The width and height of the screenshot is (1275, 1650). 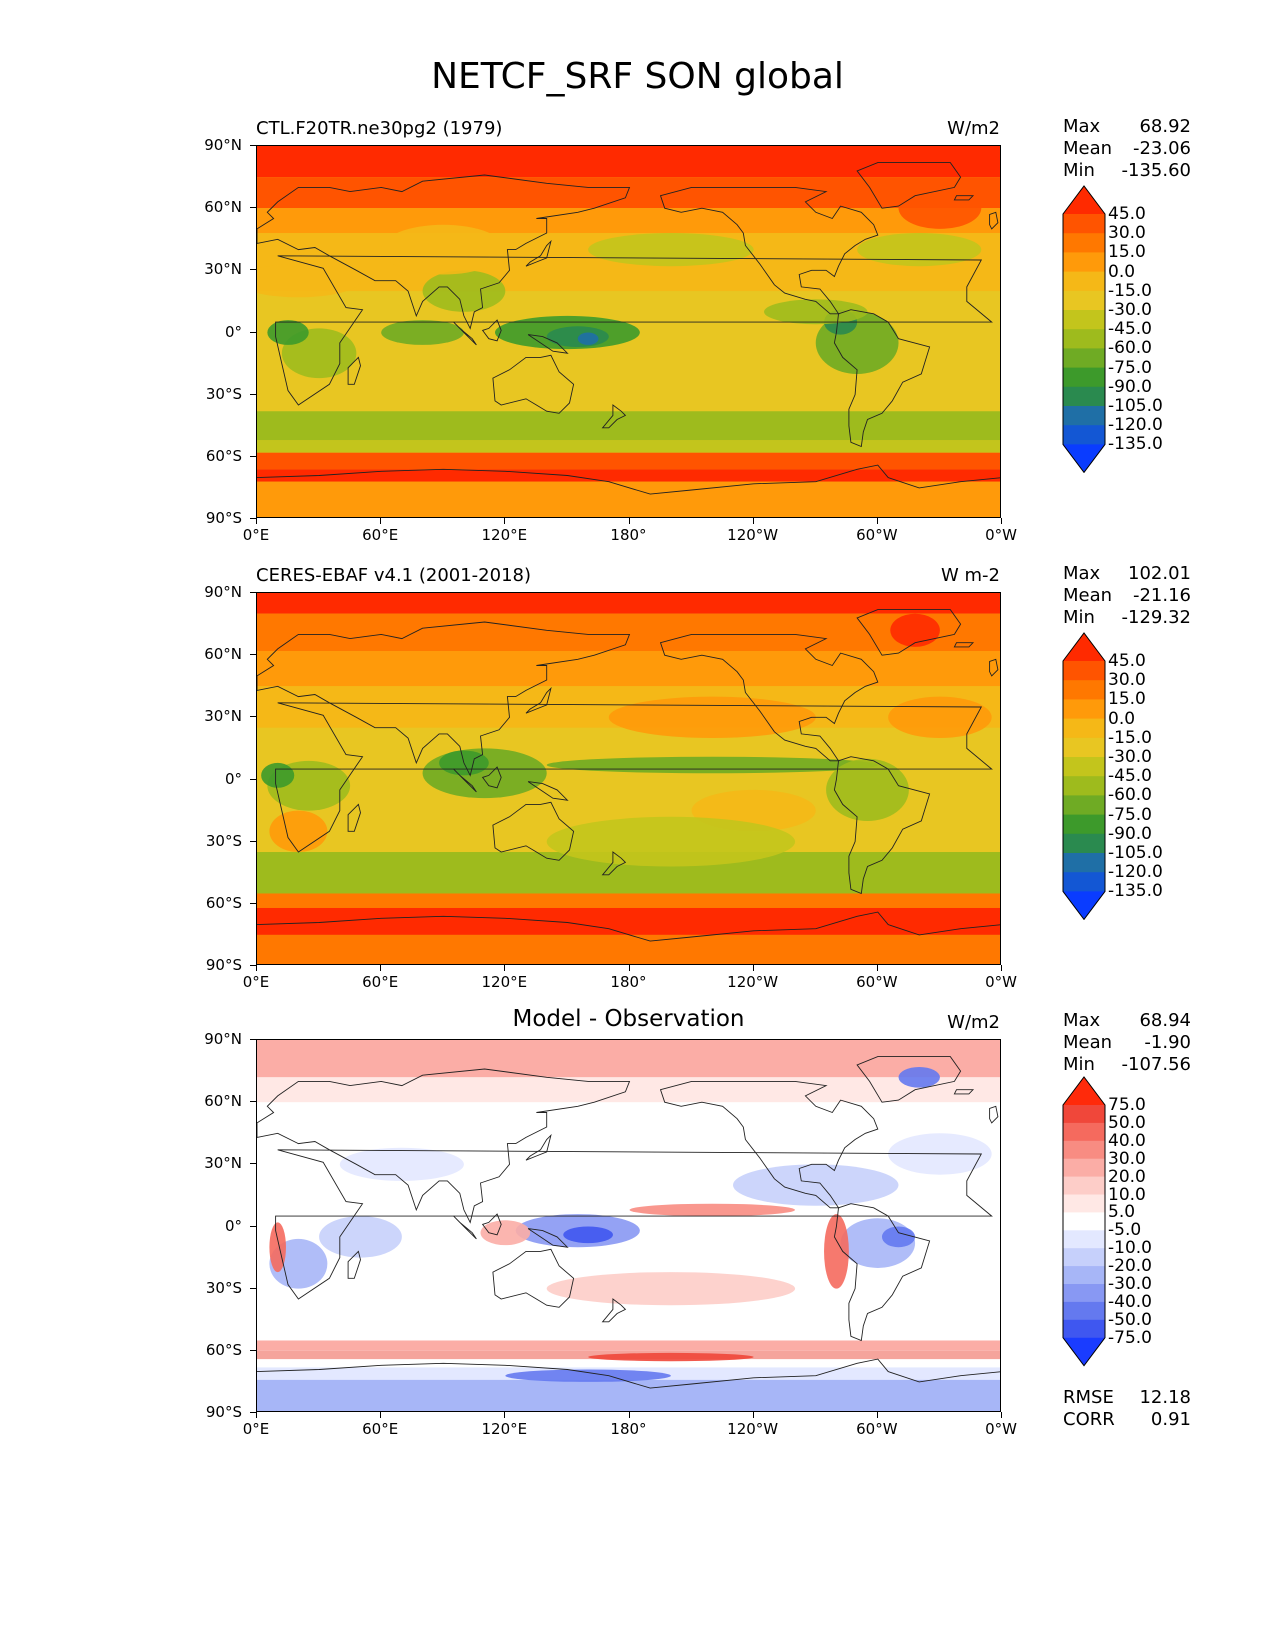 What do you see at coordinates (380, 982) in the screenshot?
I see `x-tick-label: 60°E` at bounding box center [380, 982].